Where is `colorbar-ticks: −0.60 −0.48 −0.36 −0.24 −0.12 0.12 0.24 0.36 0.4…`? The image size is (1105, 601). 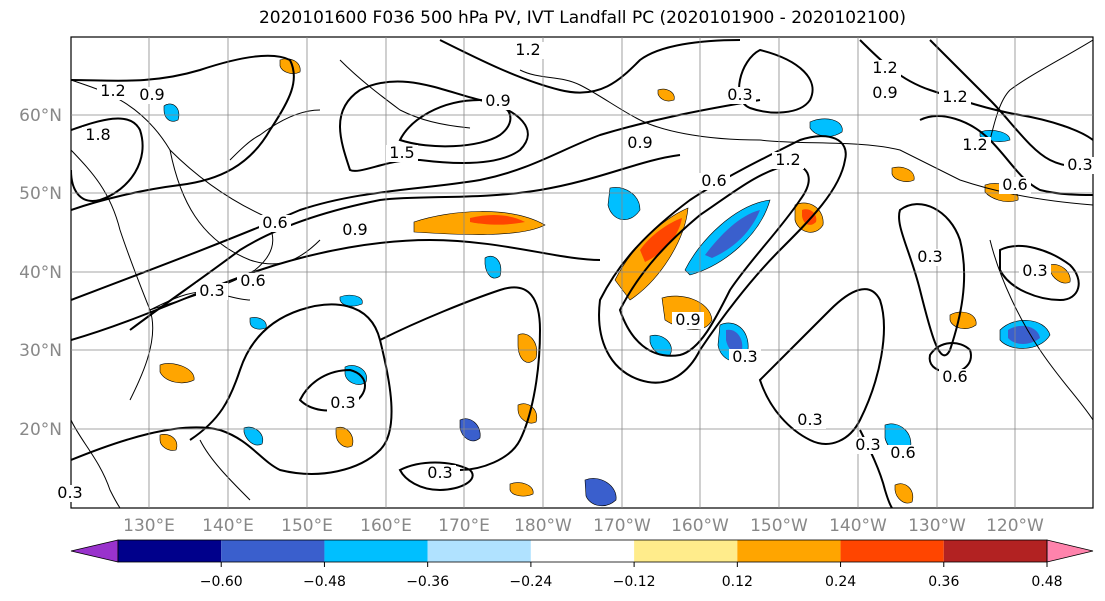
colorbar-ticks: −0.60 −0.48 −0.36 −0.24 −0.12 0.12 0.24 0.36 0.4… is located at coordinates (631, 576).